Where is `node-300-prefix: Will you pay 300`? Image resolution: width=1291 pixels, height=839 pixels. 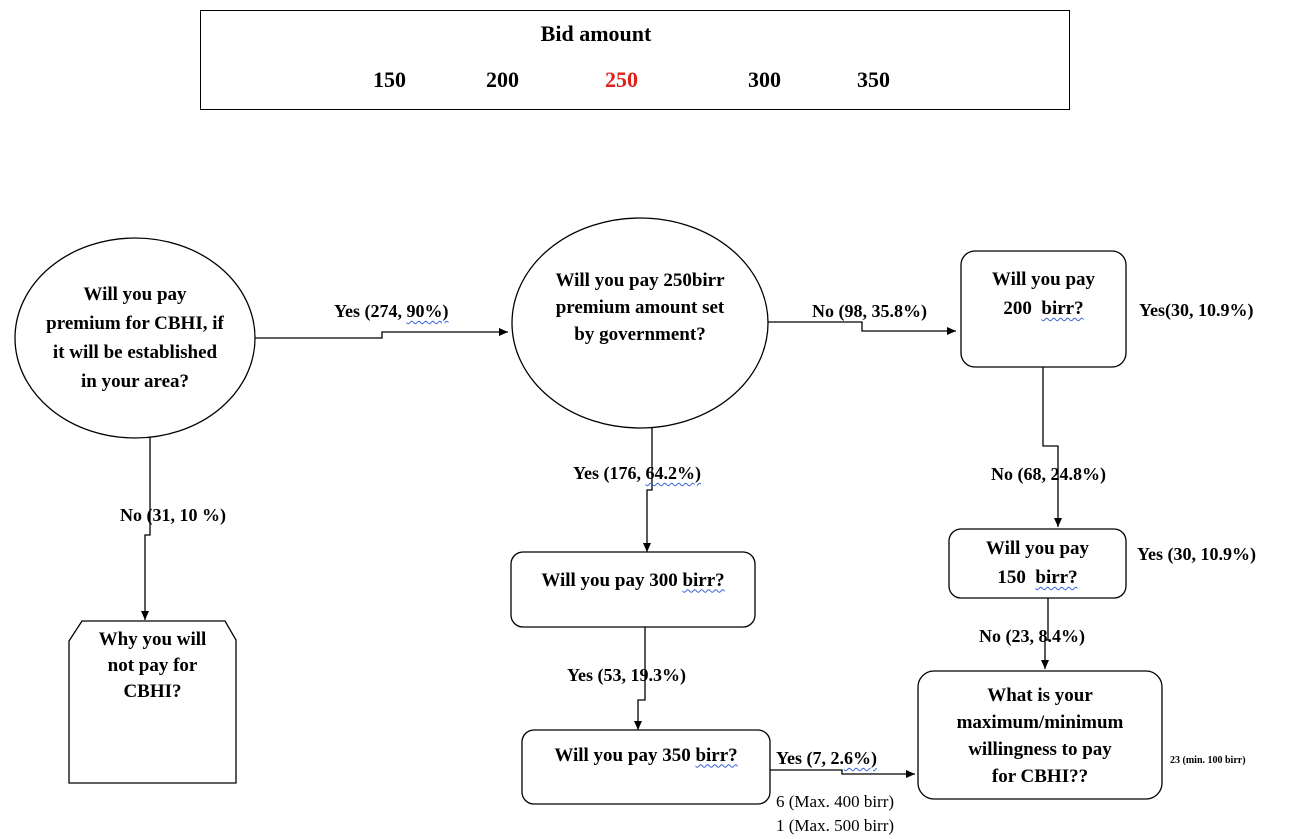
node-300-prefix: Will you pay 300 is located at coordinates (609, 580).